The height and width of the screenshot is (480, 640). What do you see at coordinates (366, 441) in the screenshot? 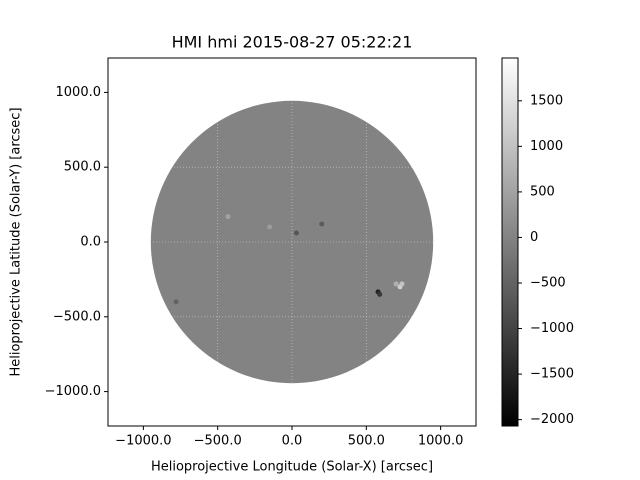
I see `x-tick-label: 500.0` at bounding box center [366, 441].